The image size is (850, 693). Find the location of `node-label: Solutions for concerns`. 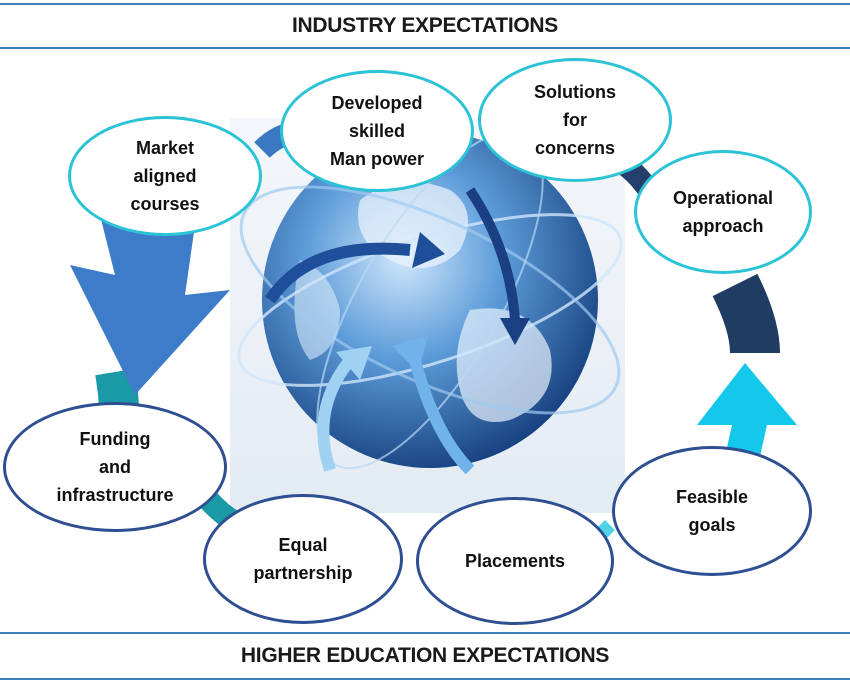

node-label: Solutions for concerns is located at coordinates (575, 120).